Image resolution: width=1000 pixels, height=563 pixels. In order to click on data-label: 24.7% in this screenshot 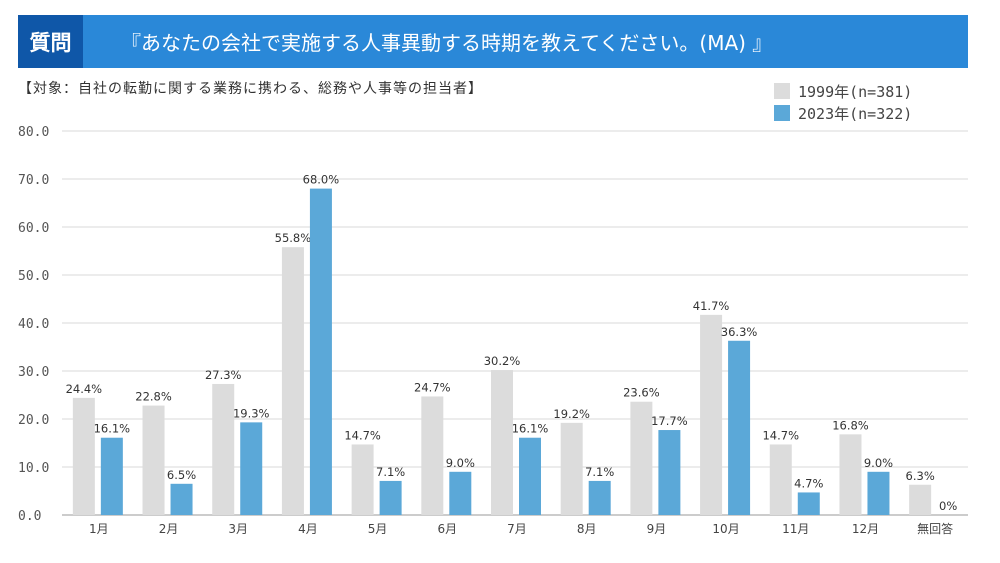, I will do `click(432, 387)`.